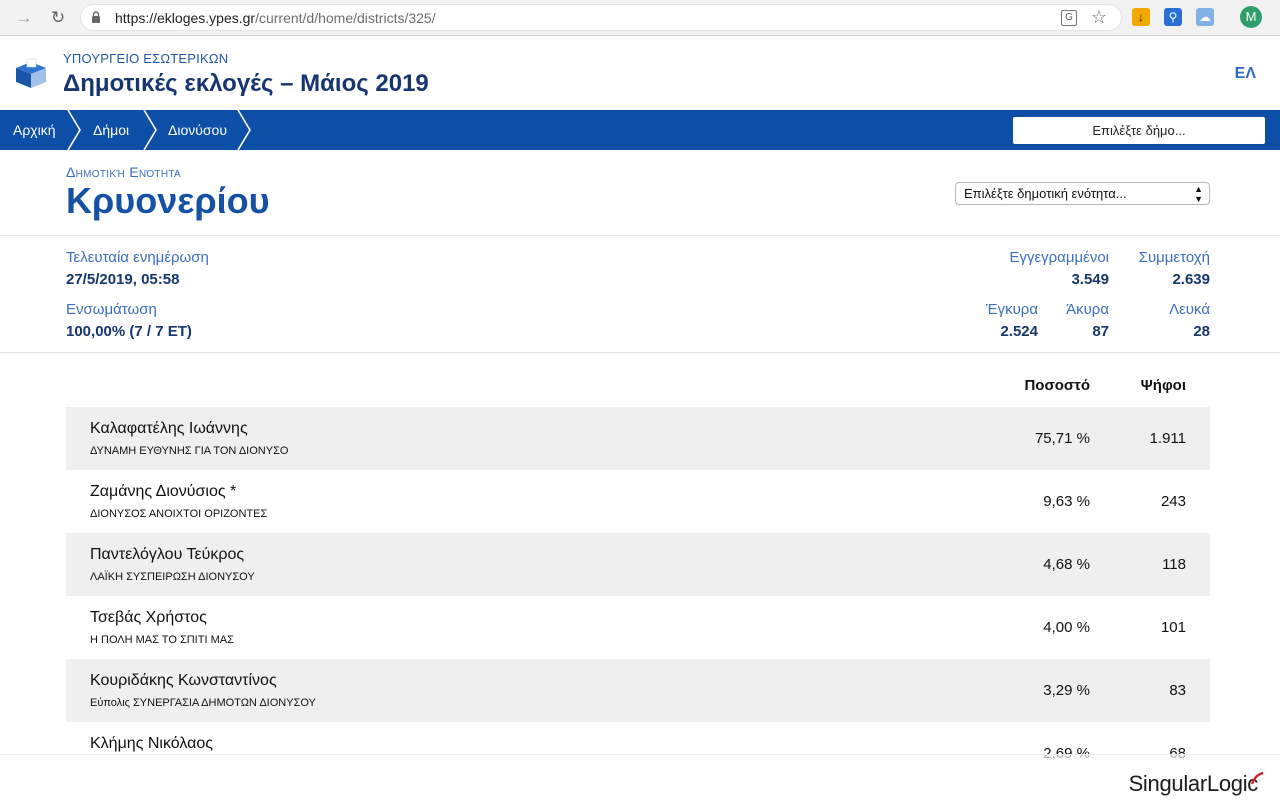 This screenshot has width=1280, height=803. I want to click on invalid-value: 87, so click(1100, 331).